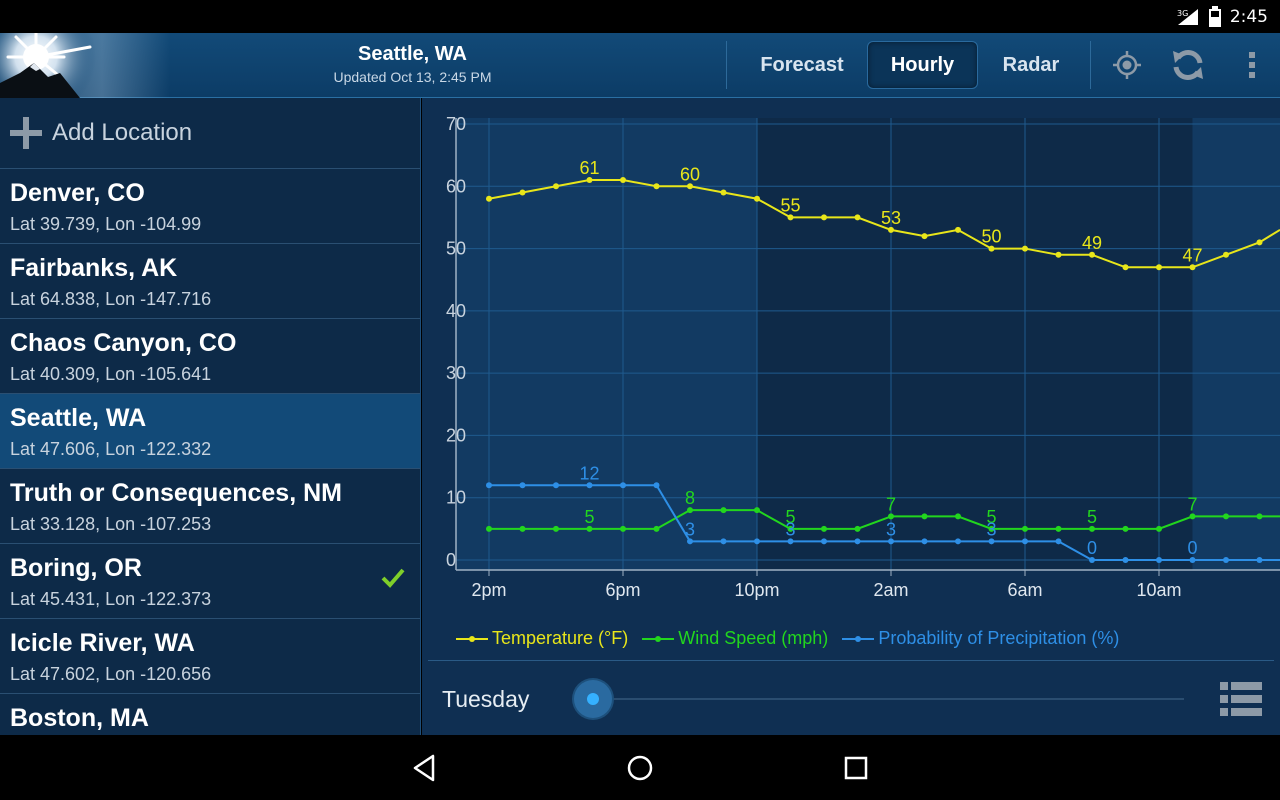 The image size is (1280, 800). Describe the element at coordinates (111, 599) in the screenshot. I see `location-coords: Lat 45.431, Lon -122.373` at that location.